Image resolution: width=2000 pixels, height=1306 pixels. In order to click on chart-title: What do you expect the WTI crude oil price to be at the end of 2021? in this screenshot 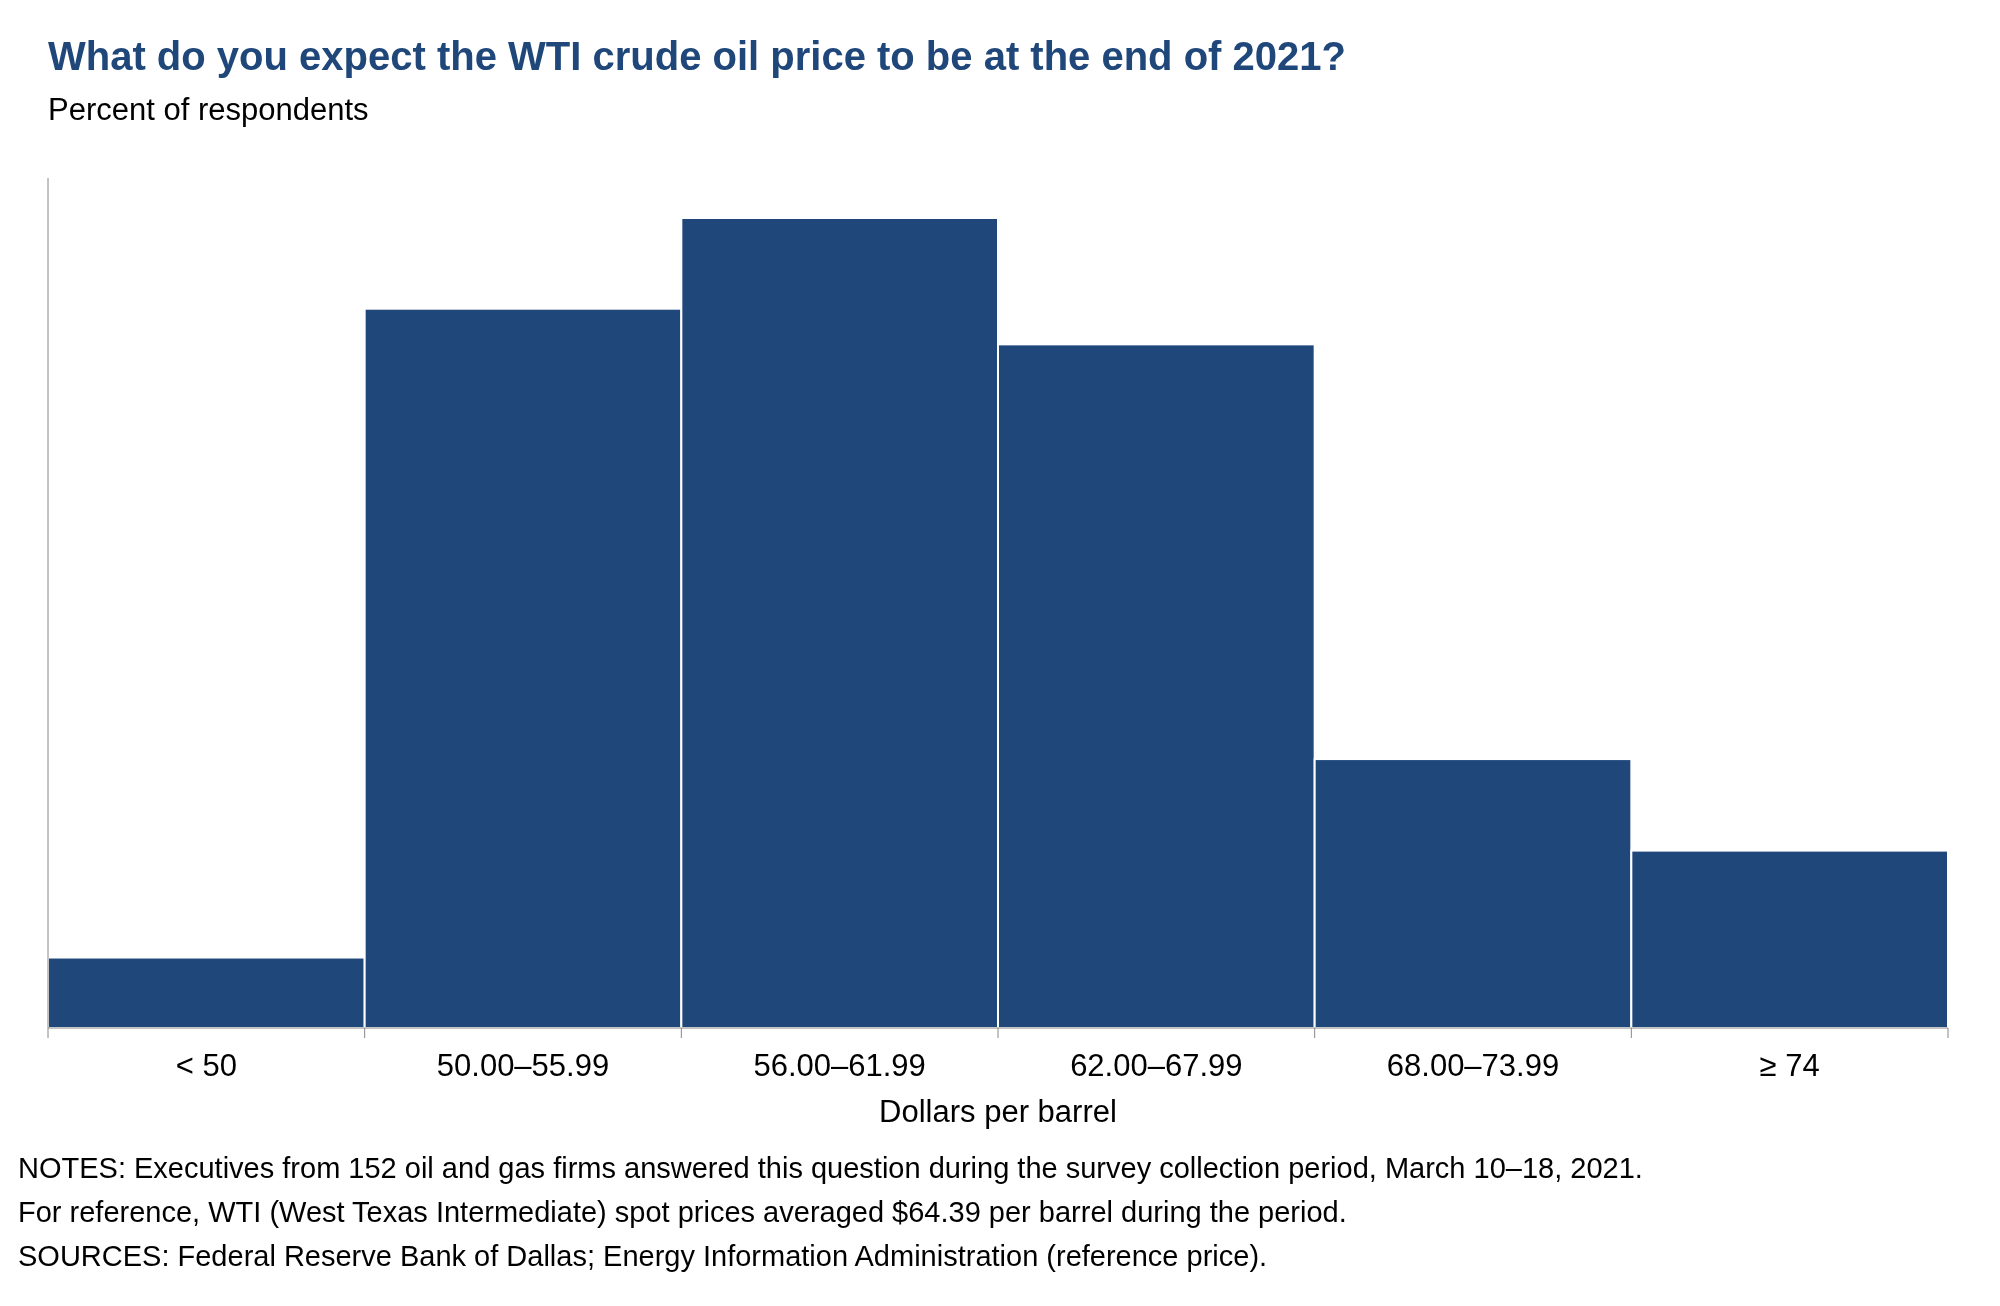, I will do `click(697, 56)`.